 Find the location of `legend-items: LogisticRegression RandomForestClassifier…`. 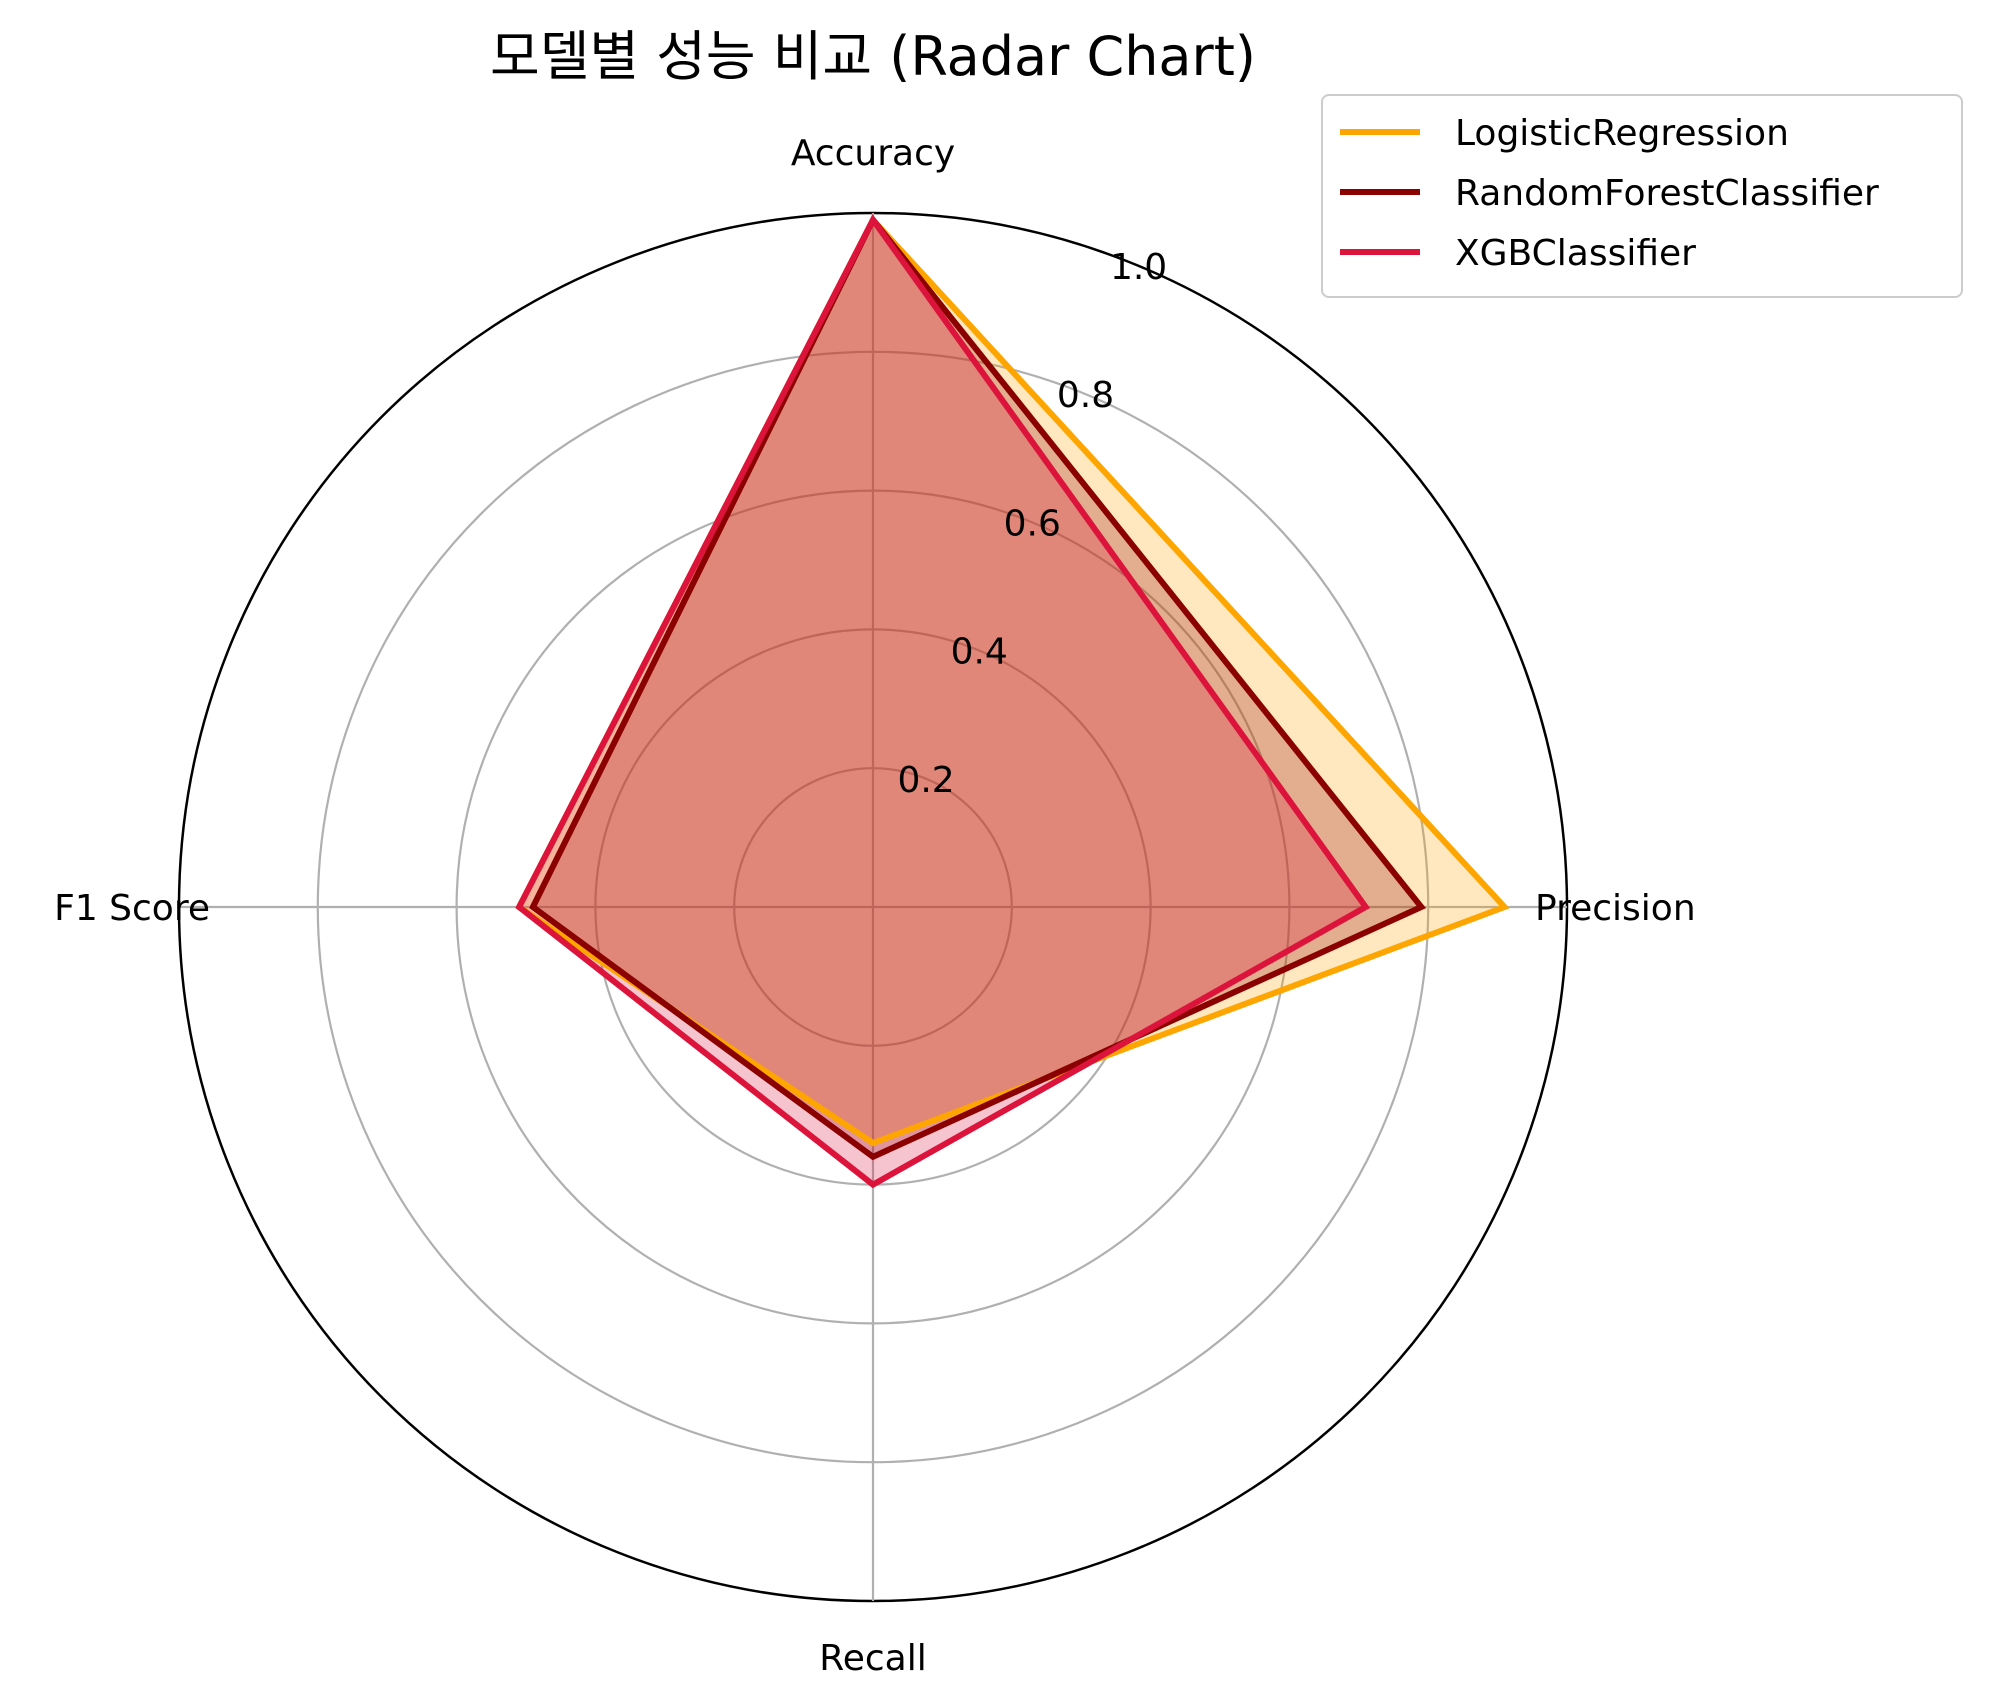

legend-items: LogisticRegression RandomForestClassifier… is located at coordinates (1609, 193).